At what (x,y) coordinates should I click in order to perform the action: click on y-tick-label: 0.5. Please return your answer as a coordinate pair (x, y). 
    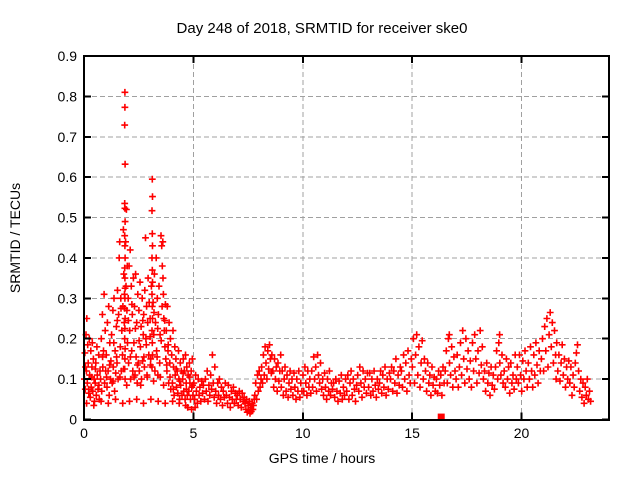
    Looking at the image, I should click on (68, 218).